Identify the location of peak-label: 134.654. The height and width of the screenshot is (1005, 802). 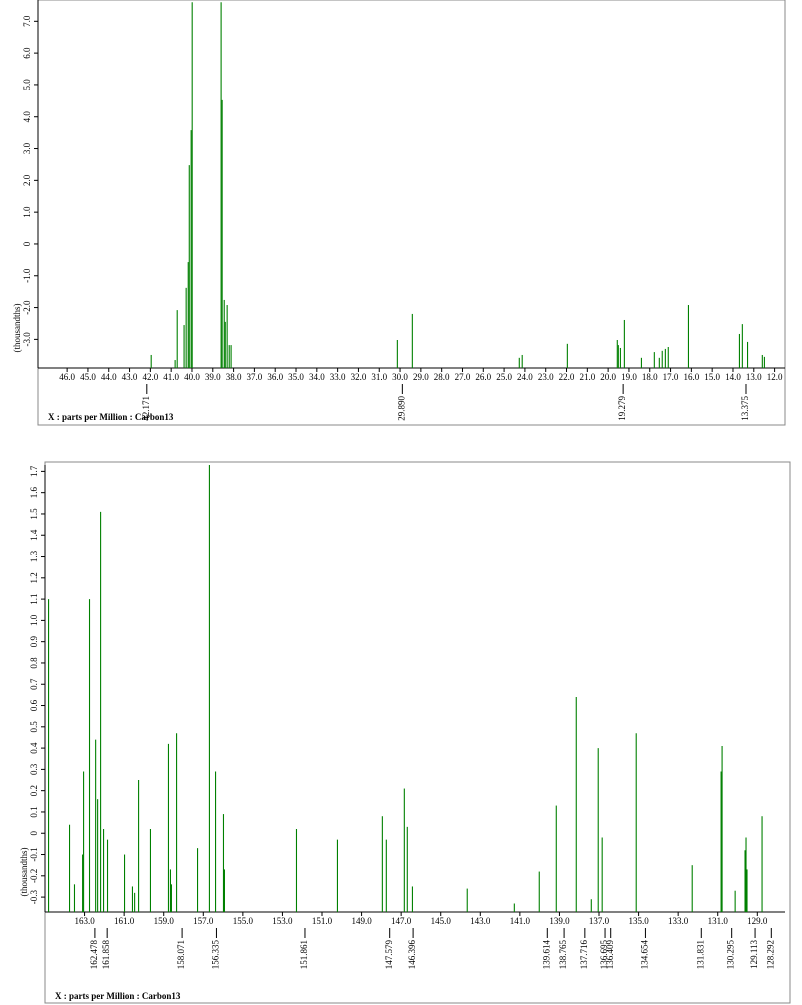
(644, 955).